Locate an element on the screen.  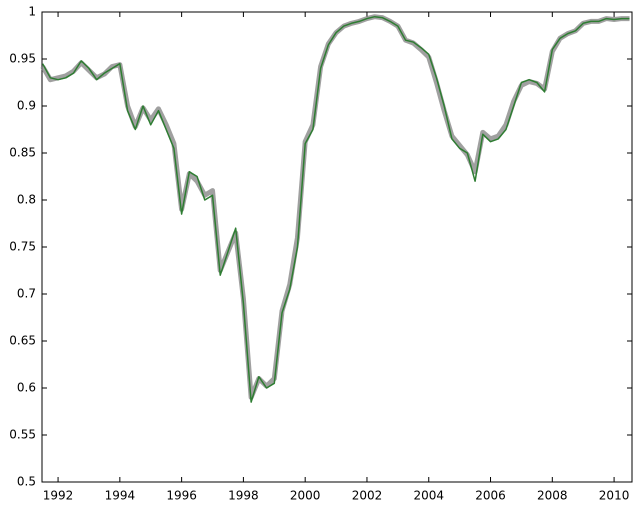
x-tick-label: 2008 is located at coordinates (552, 496).